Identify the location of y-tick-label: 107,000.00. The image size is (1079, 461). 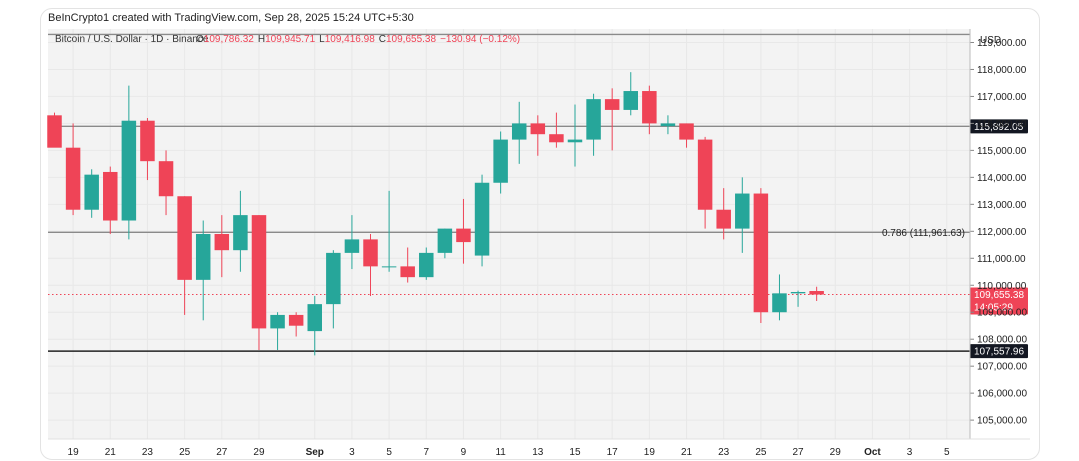
(1002, 367).